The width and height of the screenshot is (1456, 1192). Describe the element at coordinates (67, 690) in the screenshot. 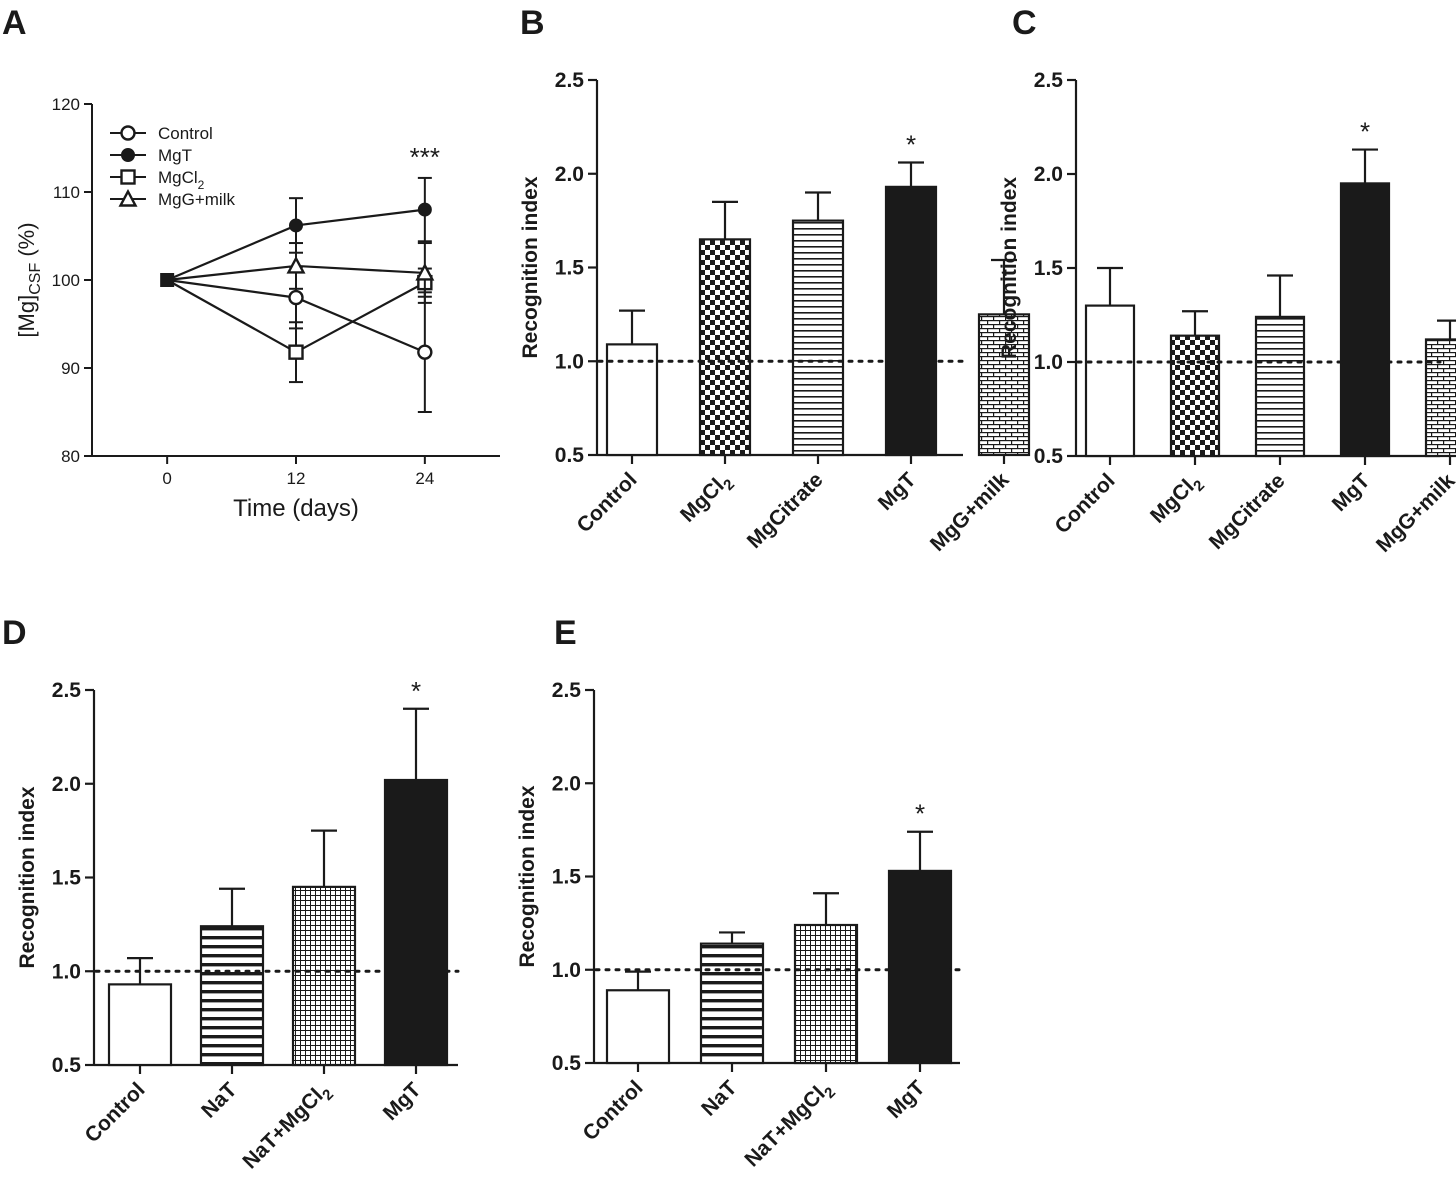

I see `d-y-tick-label: 2.5` at that location.